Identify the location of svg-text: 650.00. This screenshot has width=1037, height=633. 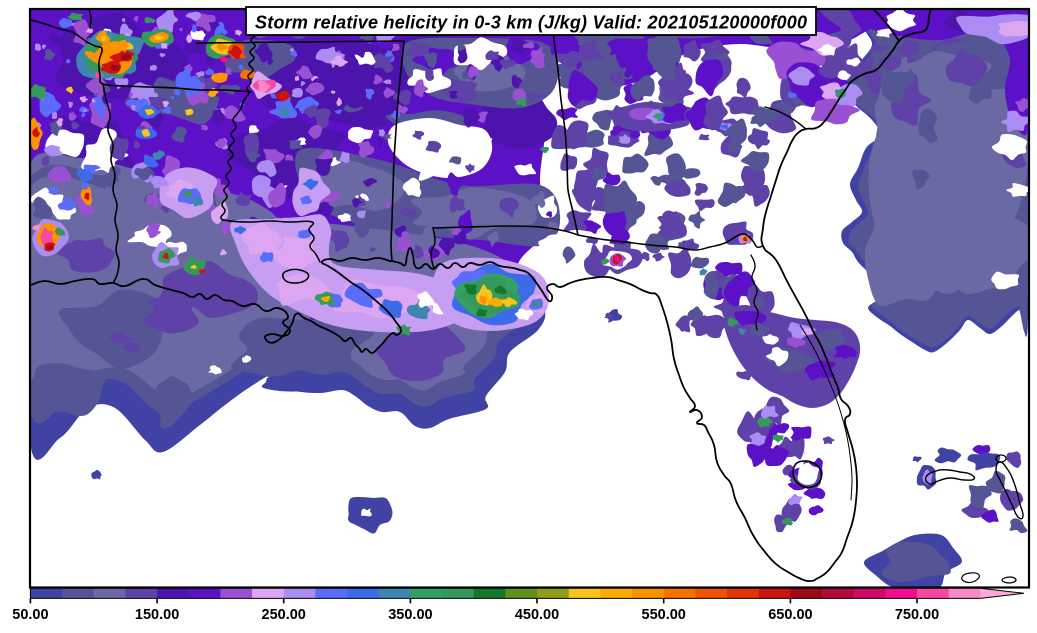
(790, 615).